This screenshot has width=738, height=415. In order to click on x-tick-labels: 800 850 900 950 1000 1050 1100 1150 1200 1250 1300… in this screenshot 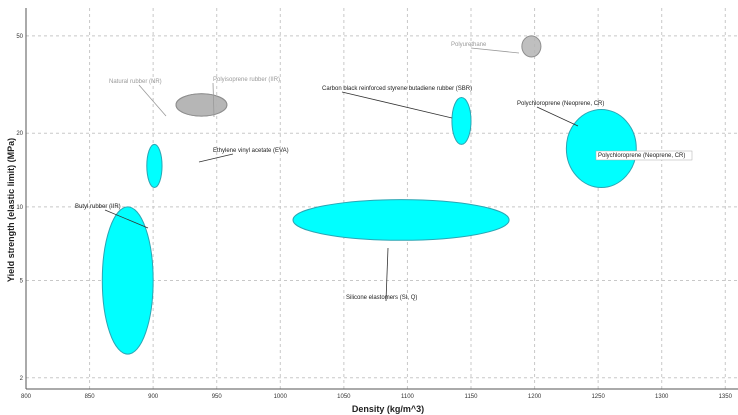, I will do `click(377, 397)`.